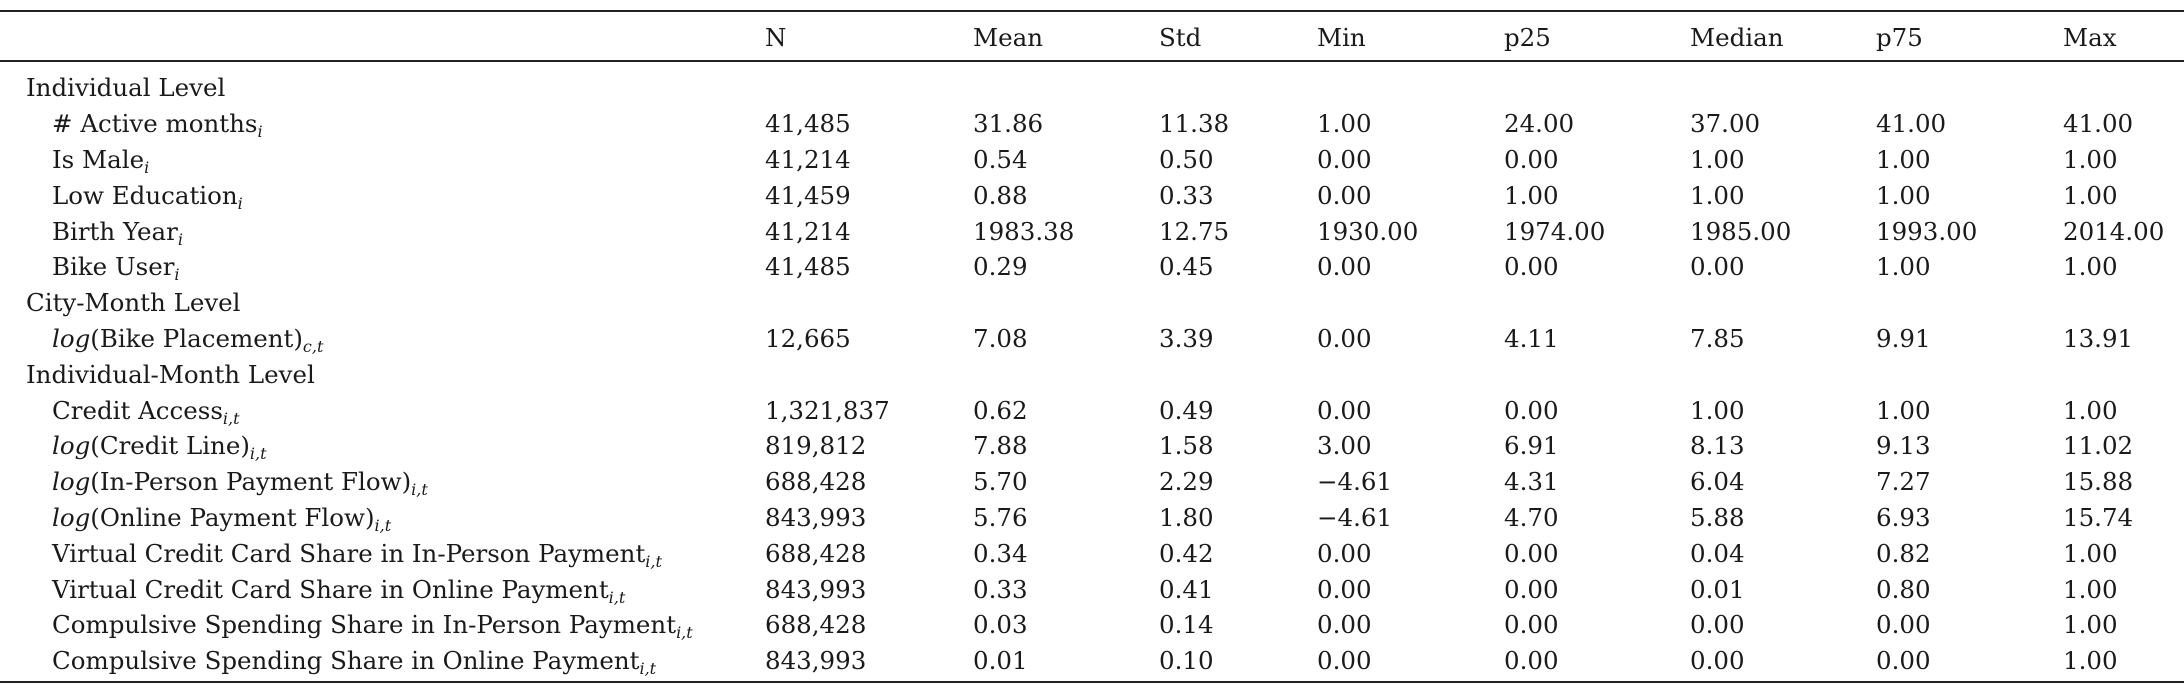 The image size is (2184, 685). I want to click on row-label: log(In-Person Payment Flow)i,t, so click(382, 482).